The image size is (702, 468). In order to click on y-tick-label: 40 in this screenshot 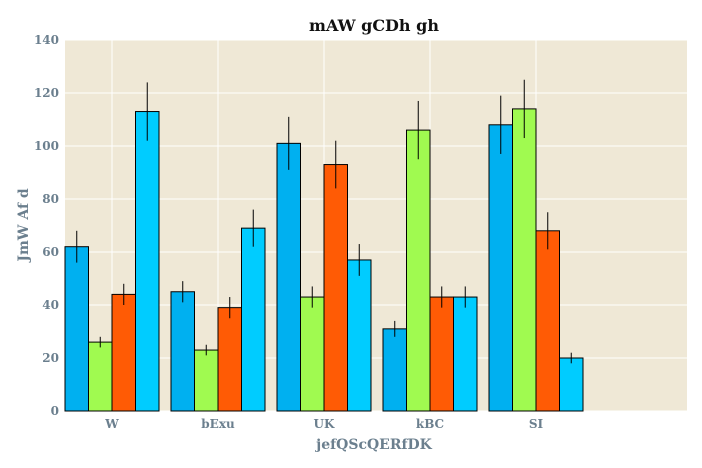, I will do `click(50, 305)`.